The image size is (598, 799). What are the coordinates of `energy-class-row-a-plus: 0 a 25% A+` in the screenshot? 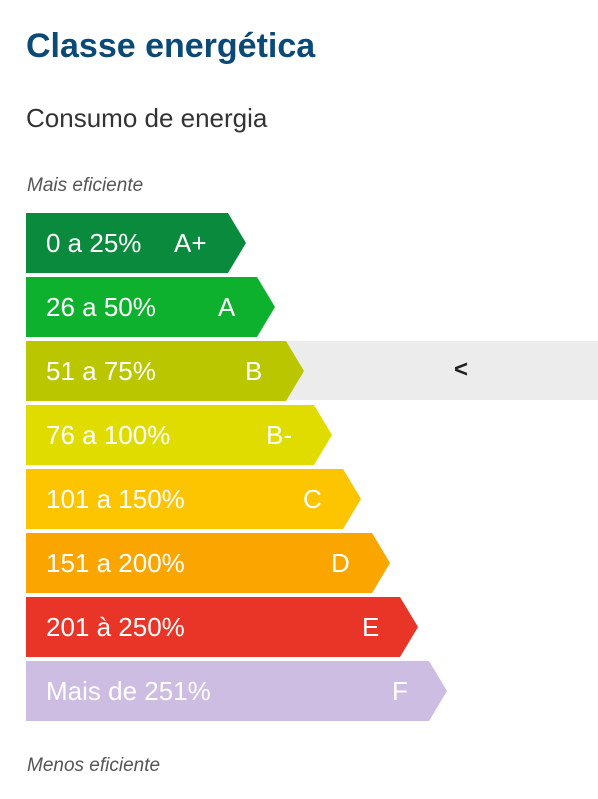 It's located at (136, 243).